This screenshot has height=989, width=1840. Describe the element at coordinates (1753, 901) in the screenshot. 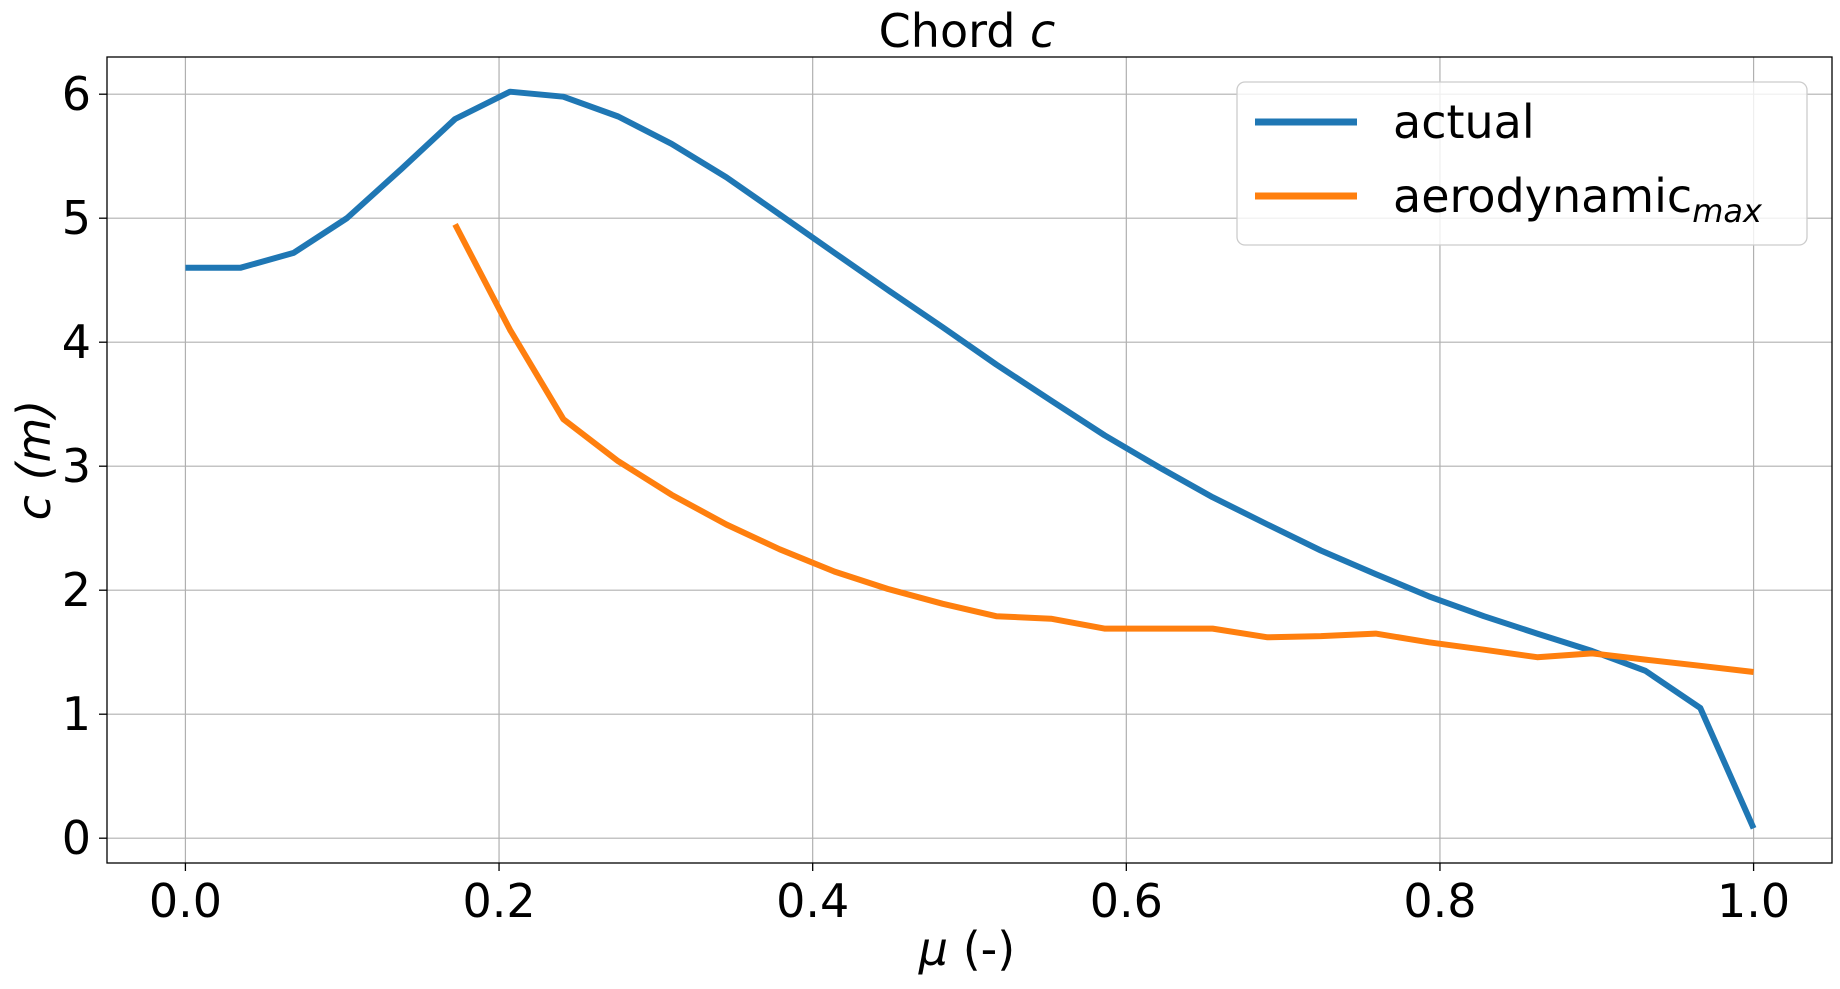

I see `x-tick-label: 1.0` at that location.